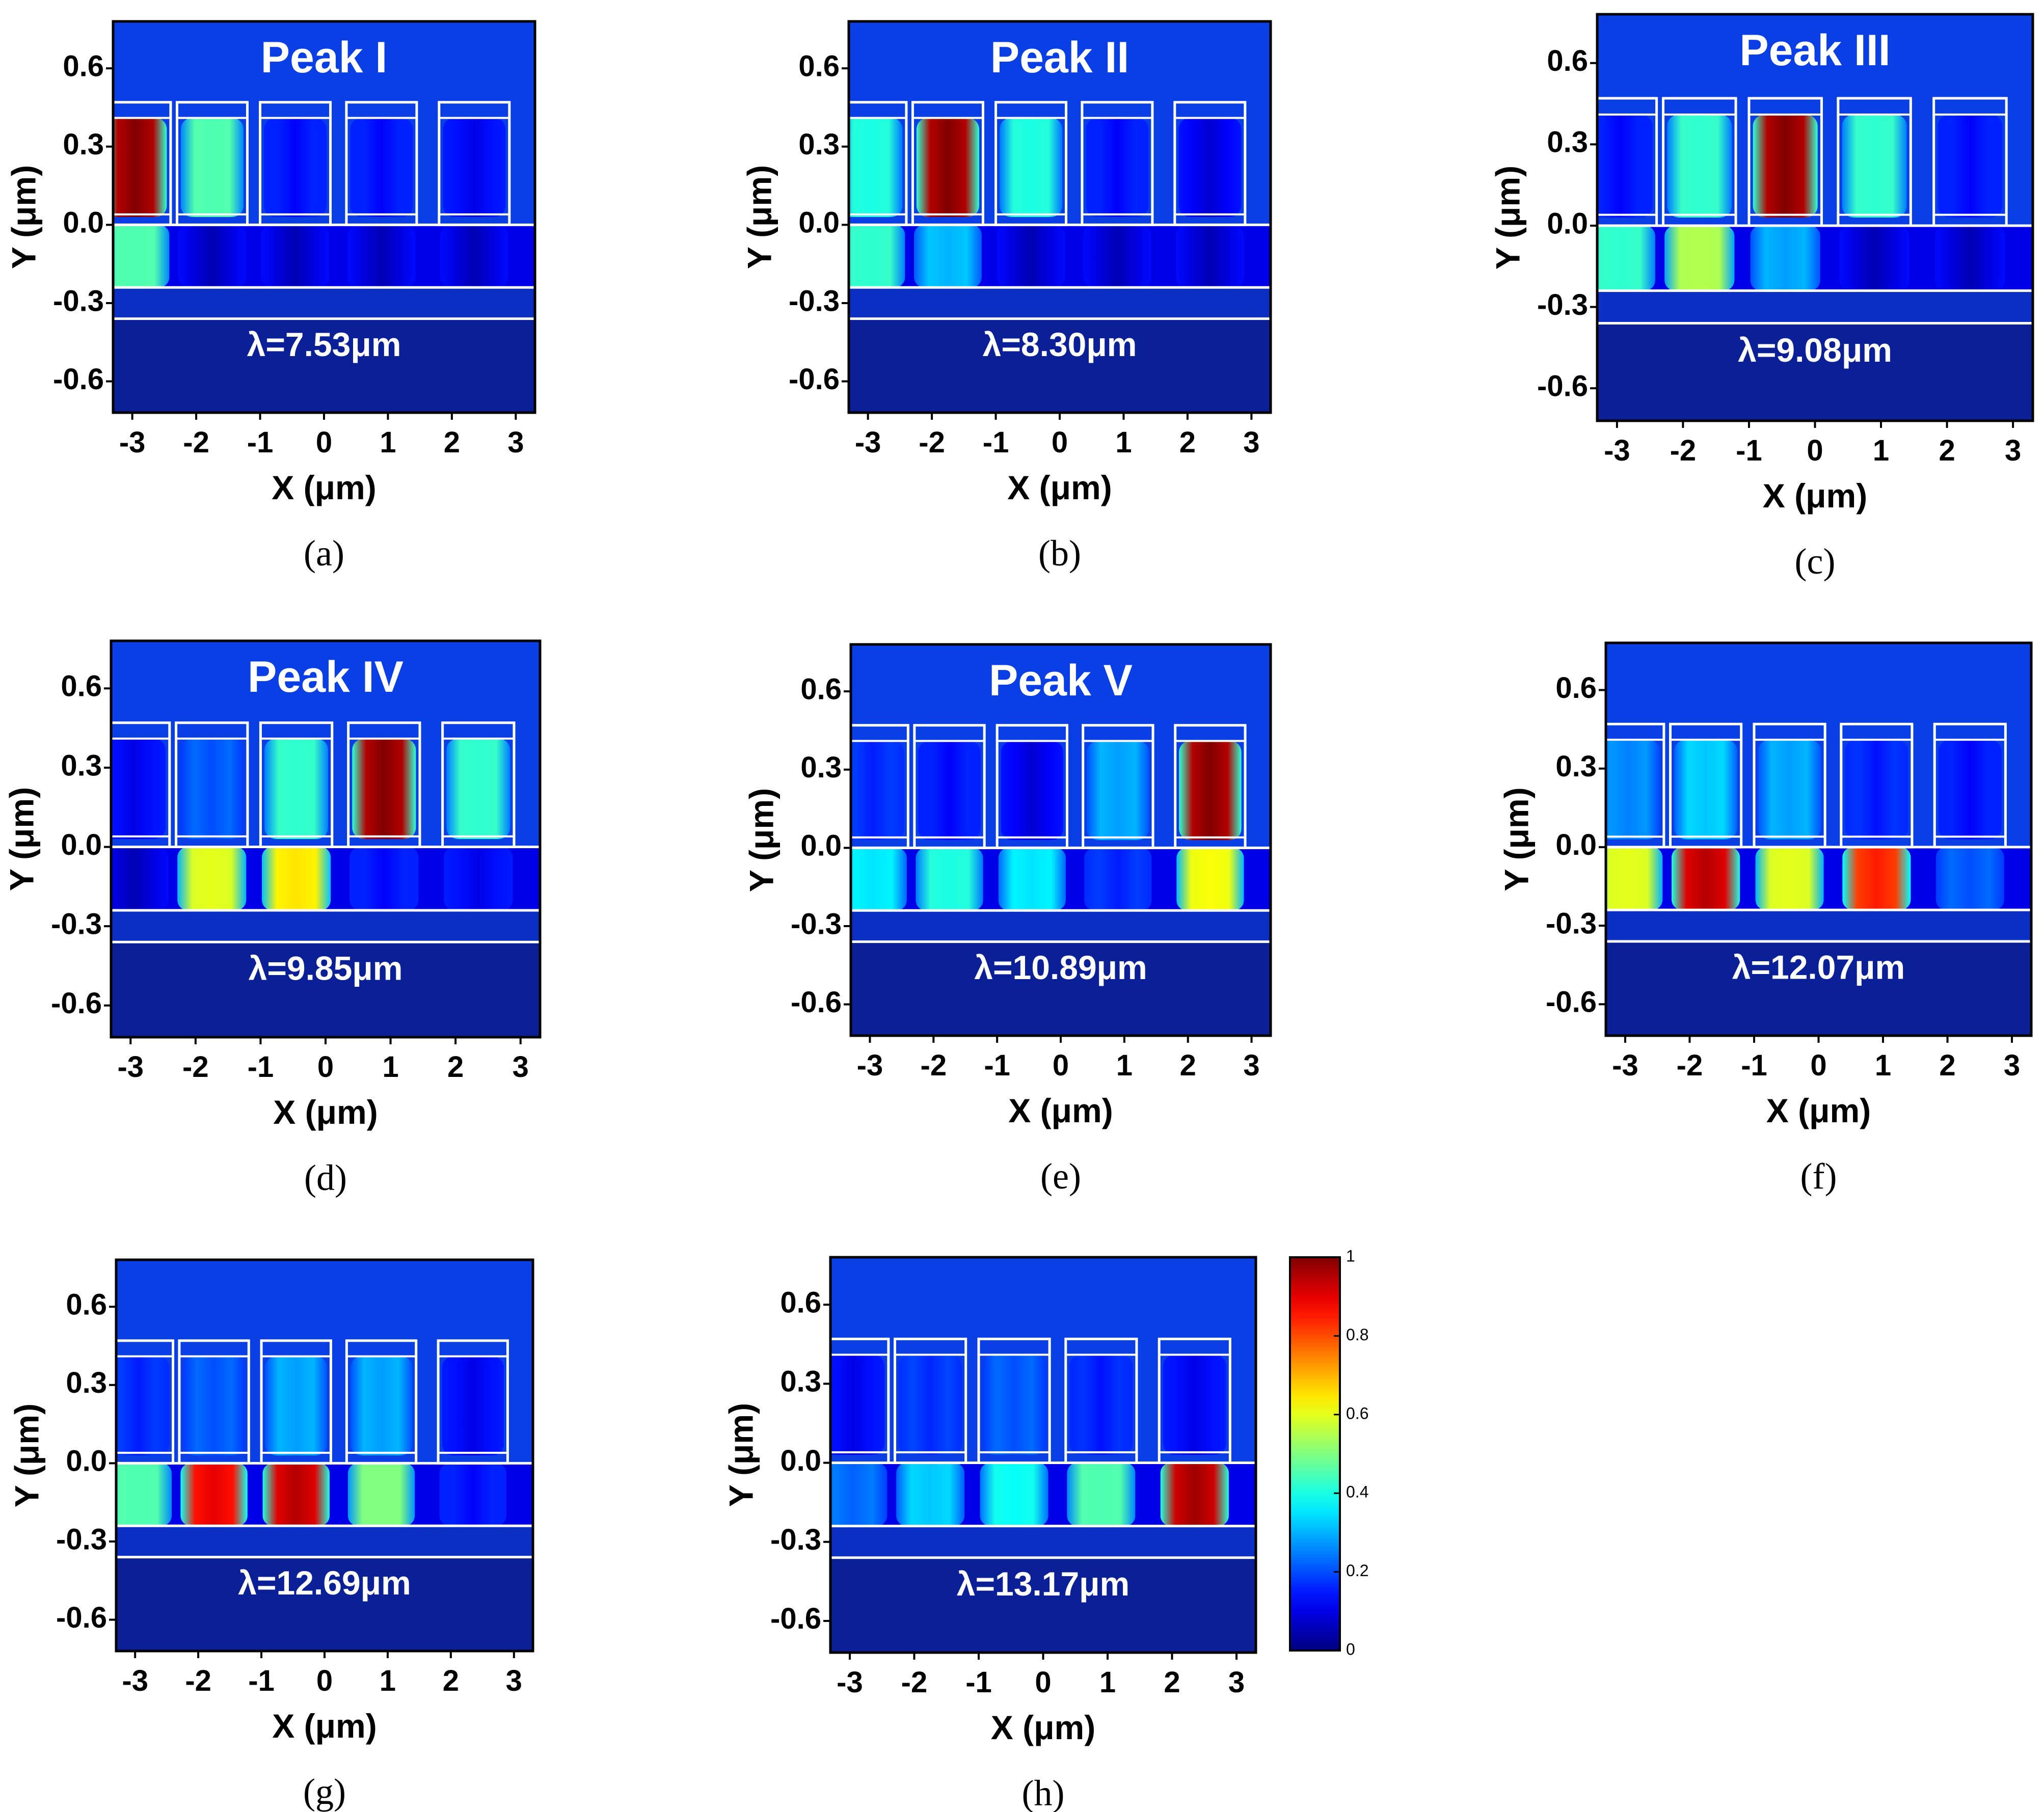  I want to click on wavelength-label: λ=10.89μm, so click(1060, 967).